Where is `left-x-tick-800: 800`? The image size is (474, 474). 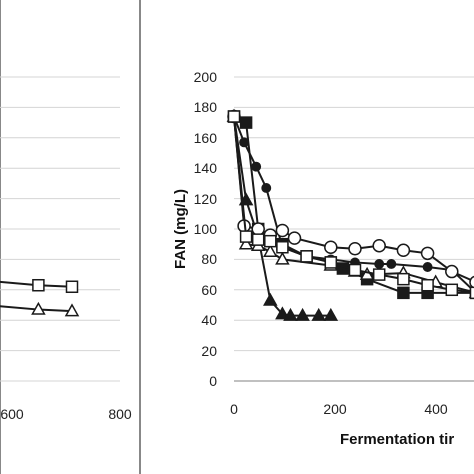 left-x-tick-800: 800 is located at coordinates (120, 414).